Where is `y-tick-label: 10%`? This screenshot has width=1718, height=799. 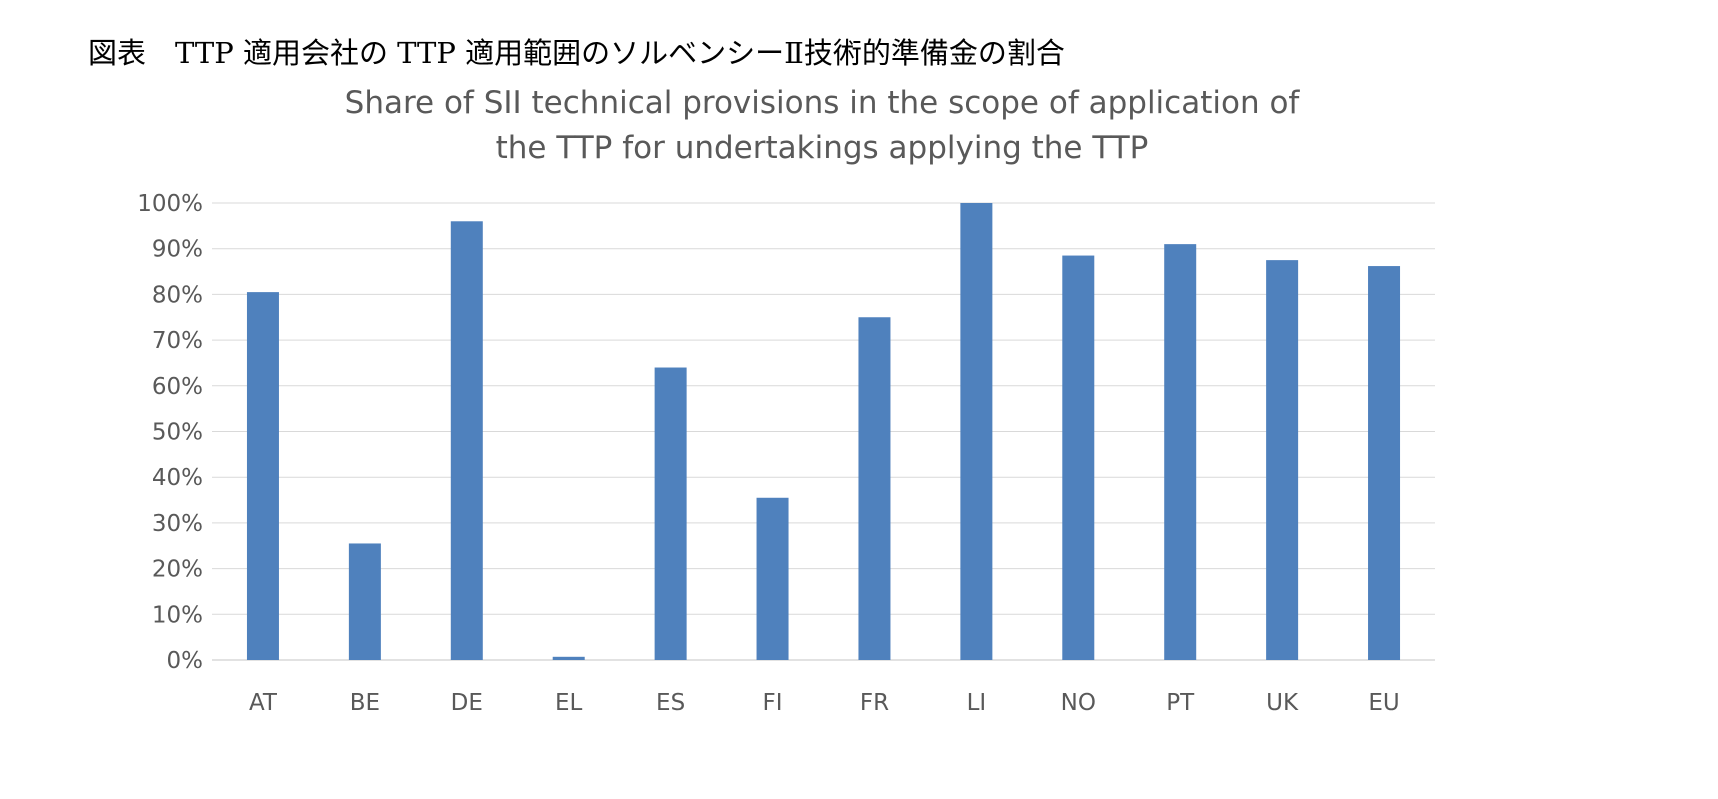
y-tick-label: 10% is located at coordinates (177, 615).